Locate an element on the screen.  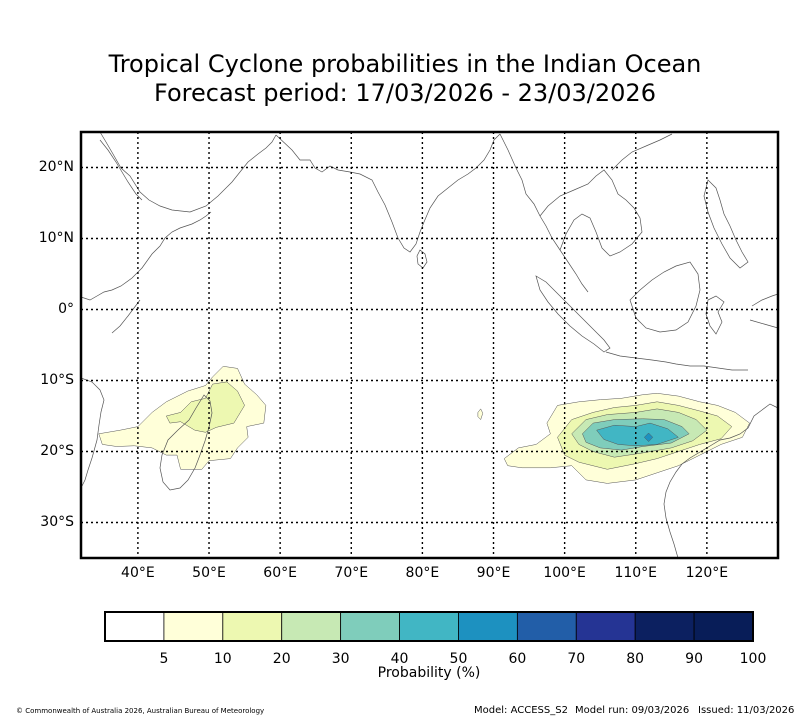
colorbar-border is located at coordinates (429, 626).